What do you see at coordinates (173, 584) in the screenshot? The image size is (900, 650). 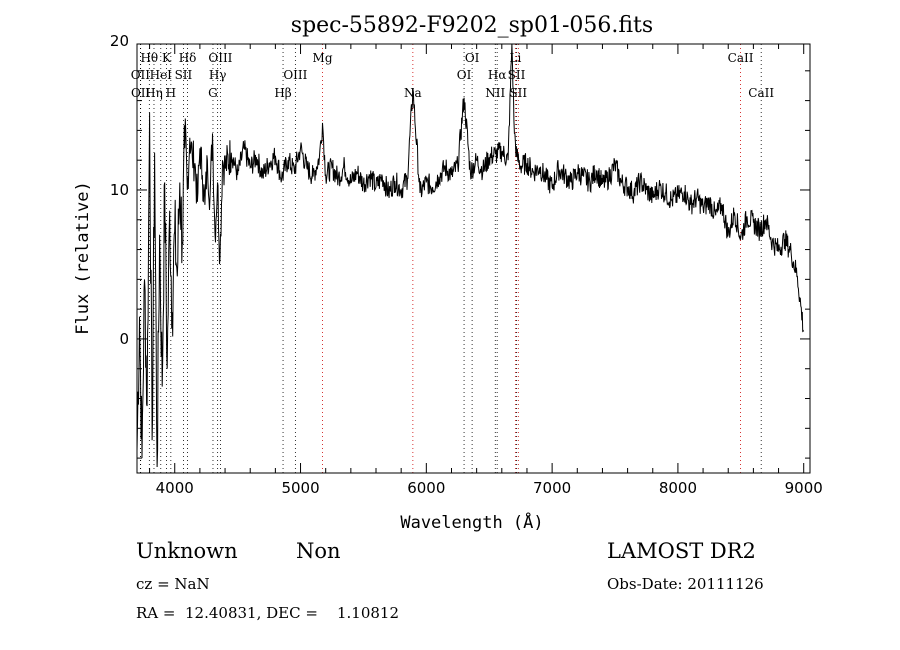 I see `redshift-cz: cz = NaN` at bounding box center [173, 584].